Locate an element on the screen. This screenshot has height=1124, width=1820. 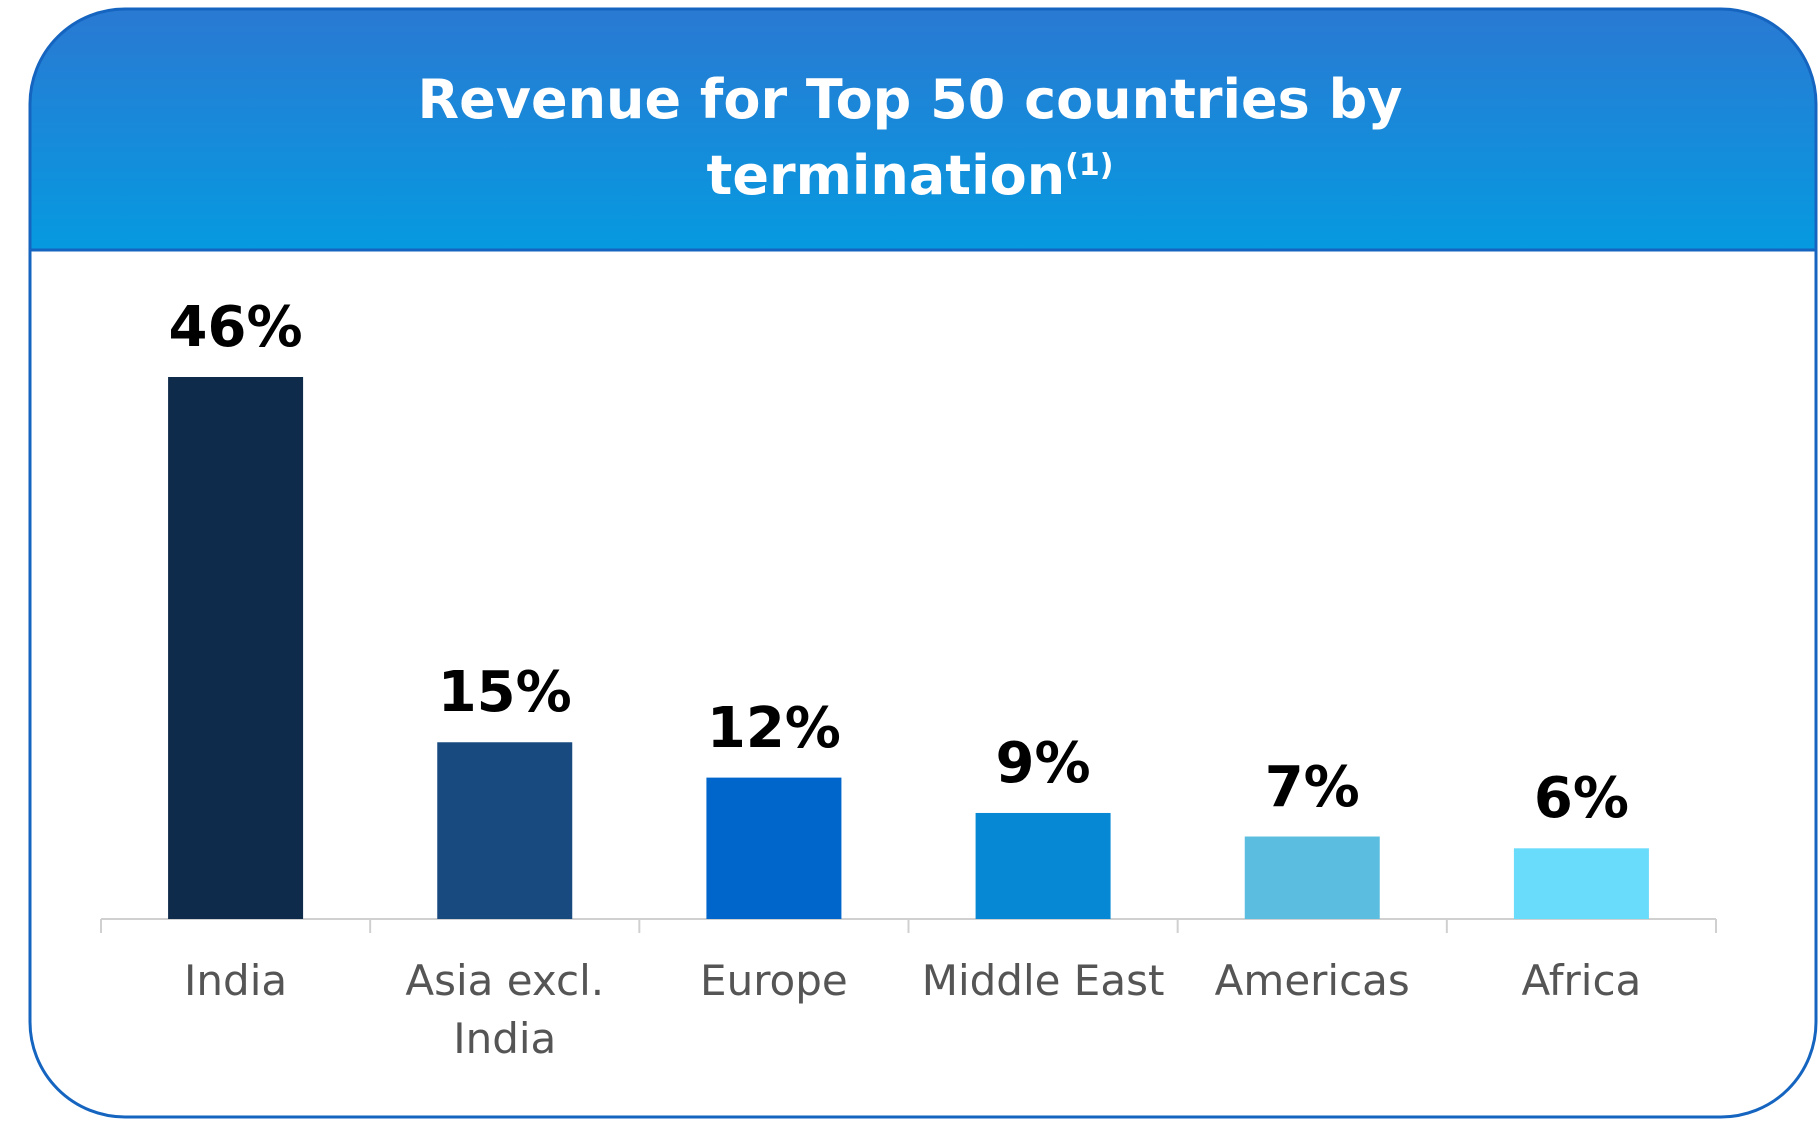
value-label: 46% is located at coordinates (235, 327).